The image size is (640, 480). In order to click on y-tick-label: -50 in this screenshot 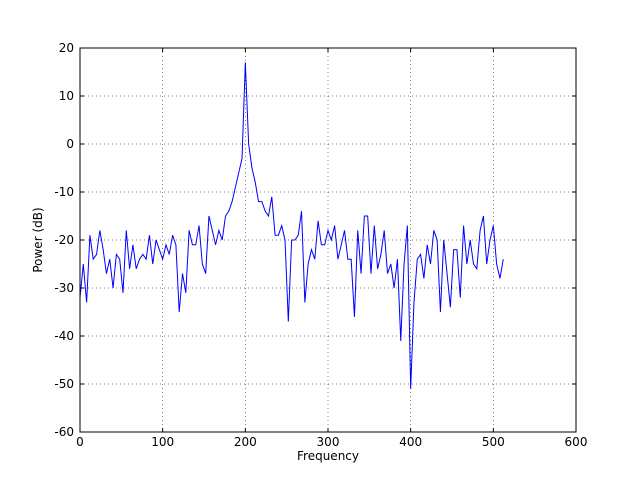, I will do `click(64, 384)`.